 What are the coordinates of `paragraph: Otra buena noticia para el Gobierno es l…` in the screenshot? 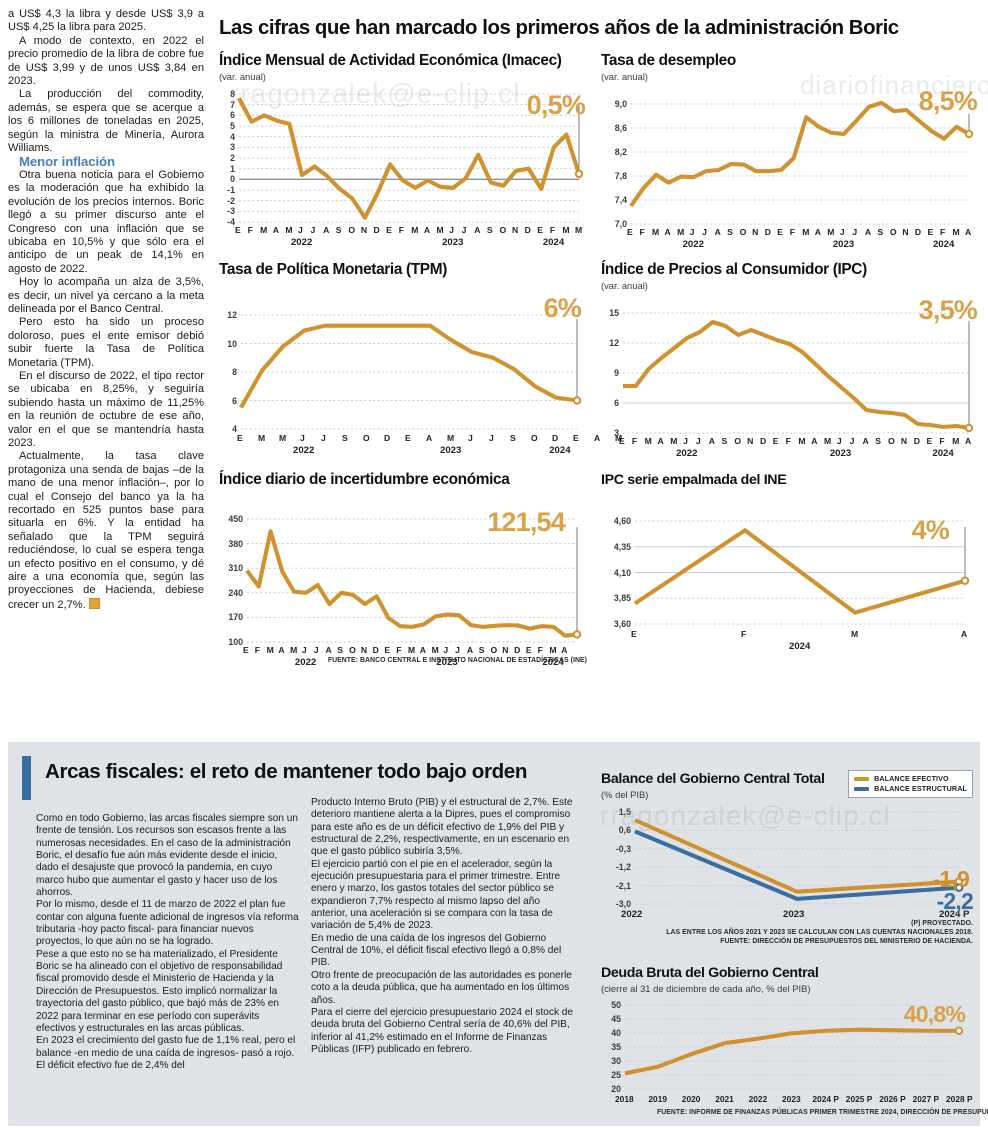 It's located at (106, 221).